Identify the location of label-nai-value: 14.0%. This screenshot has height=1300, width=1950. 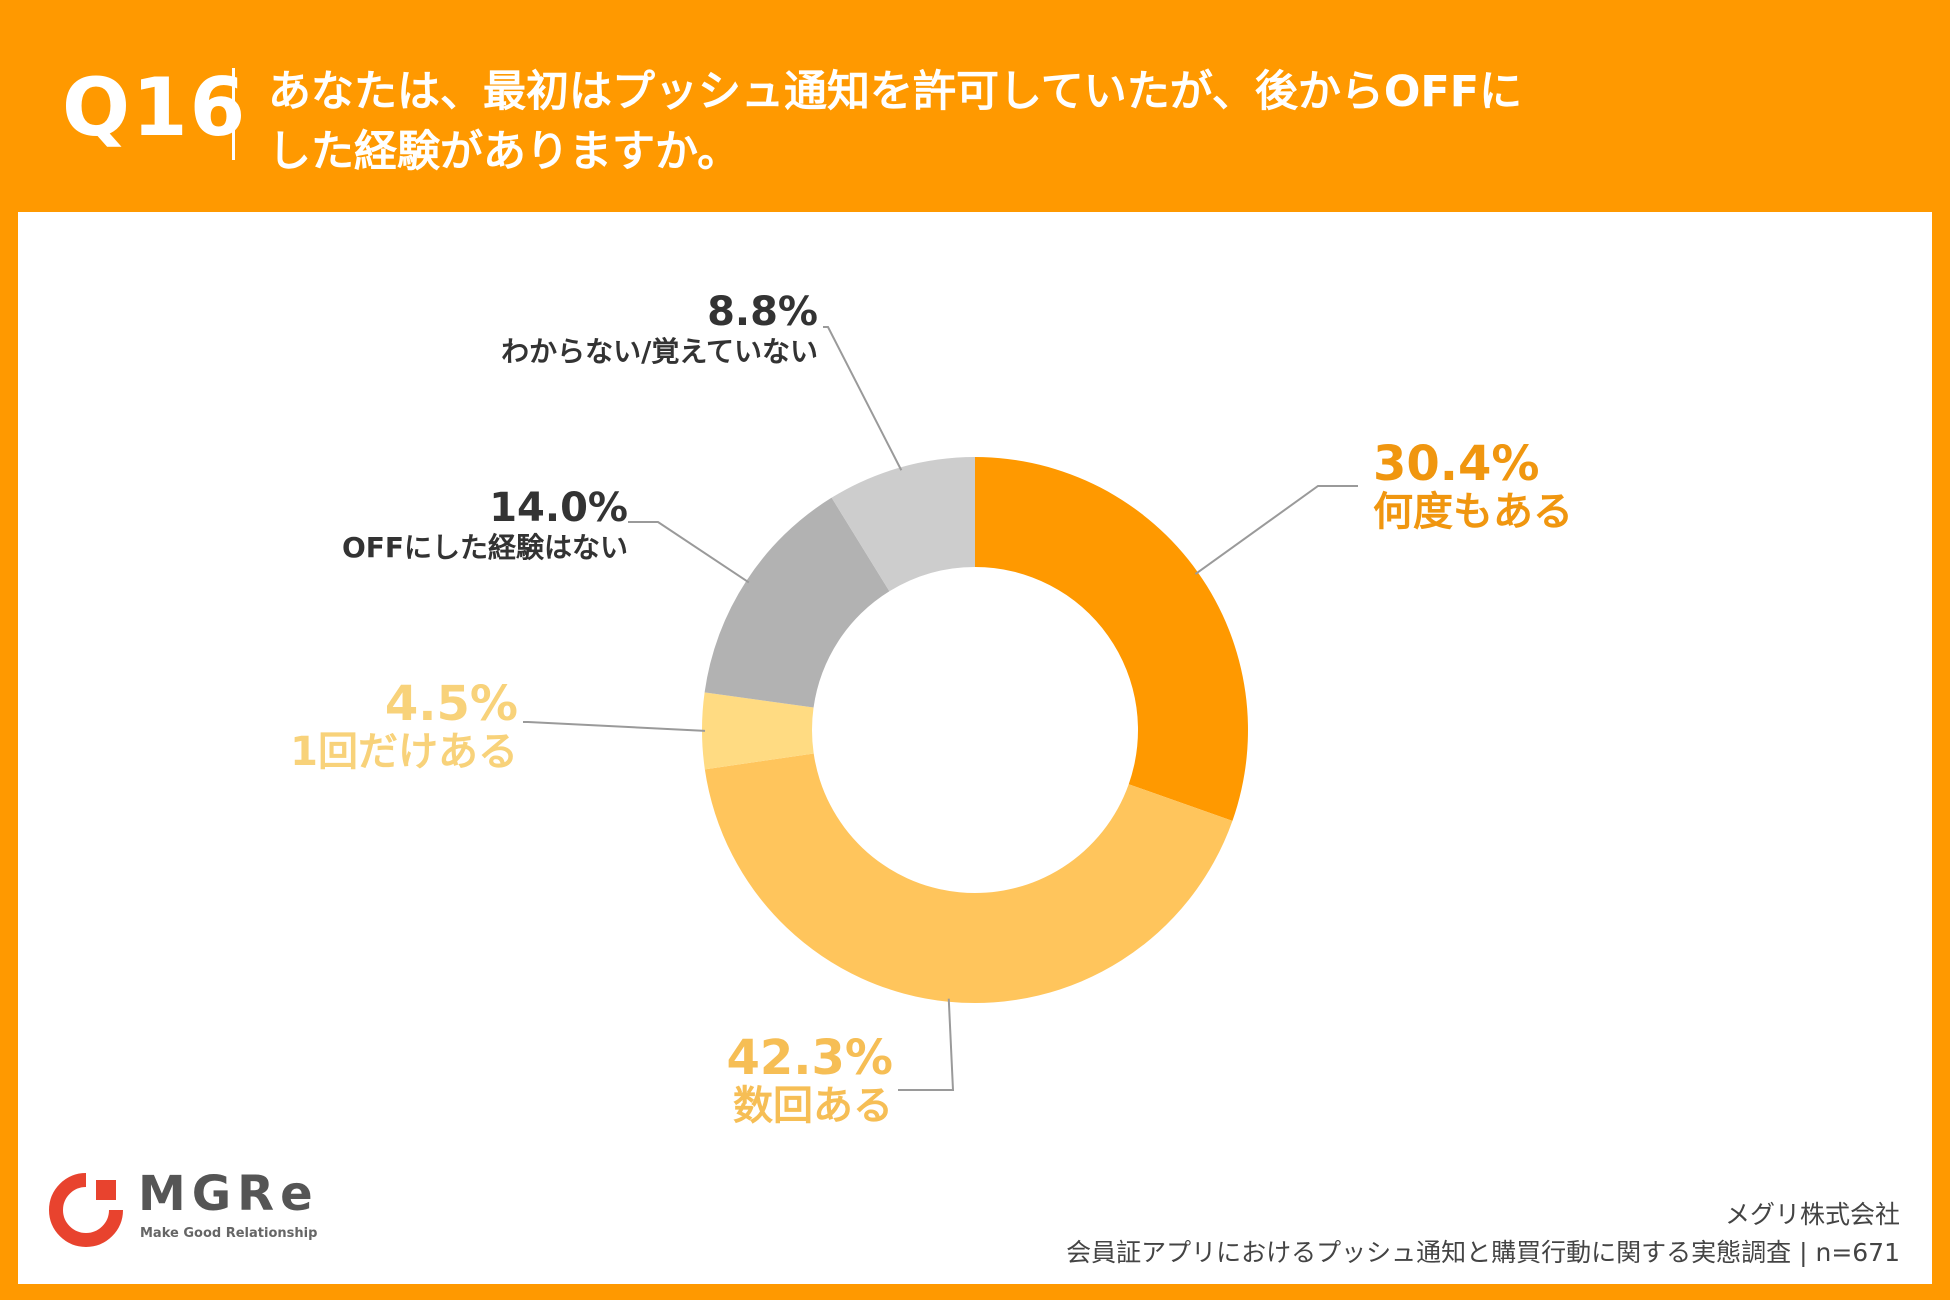
(558, 508).